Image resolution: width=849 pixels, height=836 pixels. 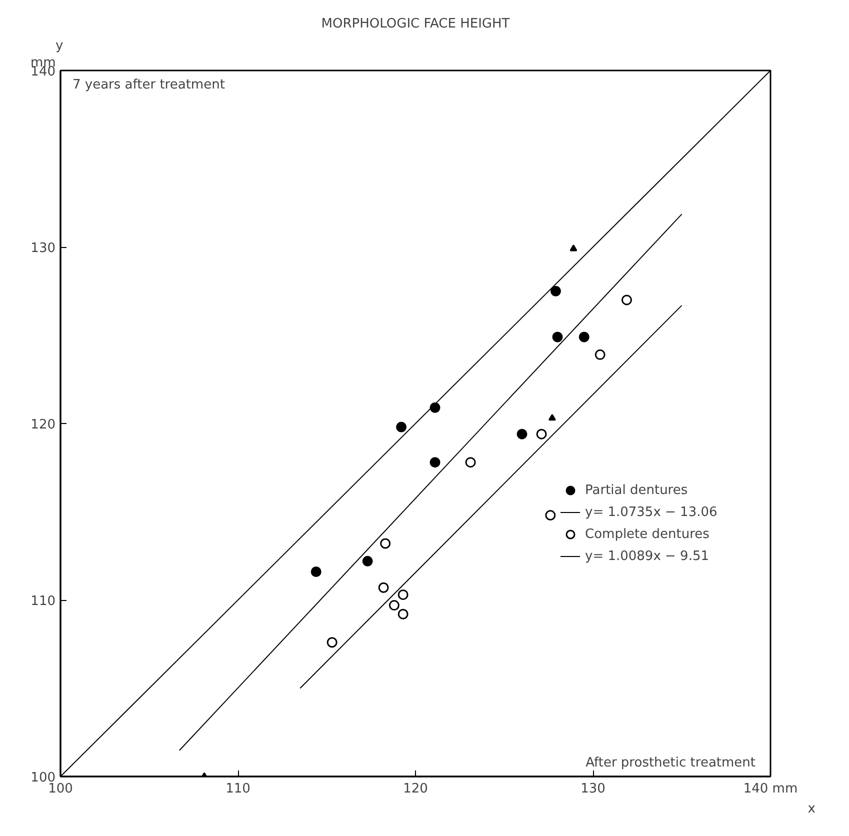 What do you see at coordinates (671, 763) in the screenshot?
I see `annotation: After prosthetic treatment` at bounding box center [671, 763].